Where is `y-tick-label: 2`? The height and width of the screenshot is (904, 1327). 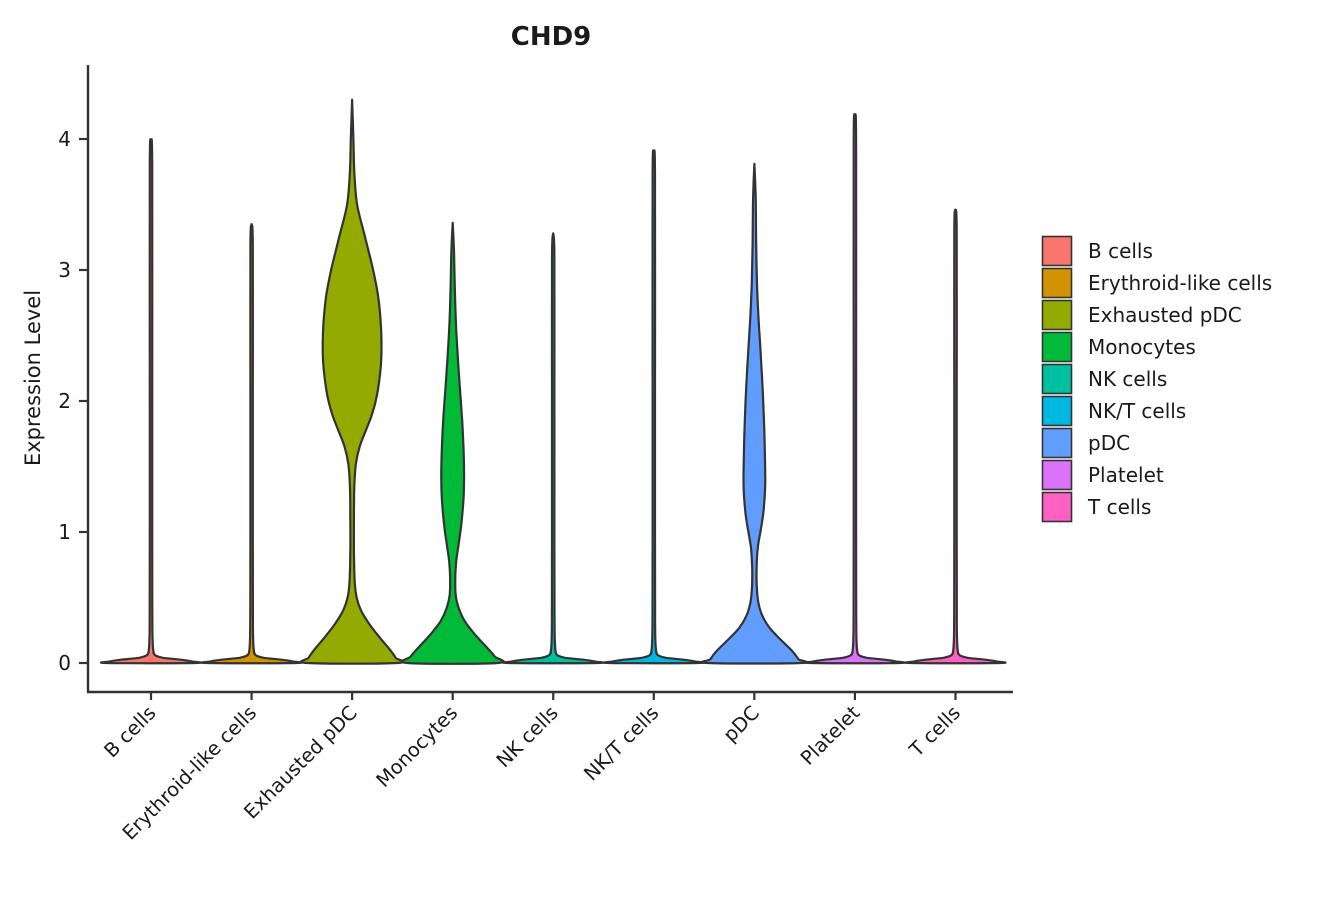 y-tick-label: 2 is located at coordinates (64, 401).